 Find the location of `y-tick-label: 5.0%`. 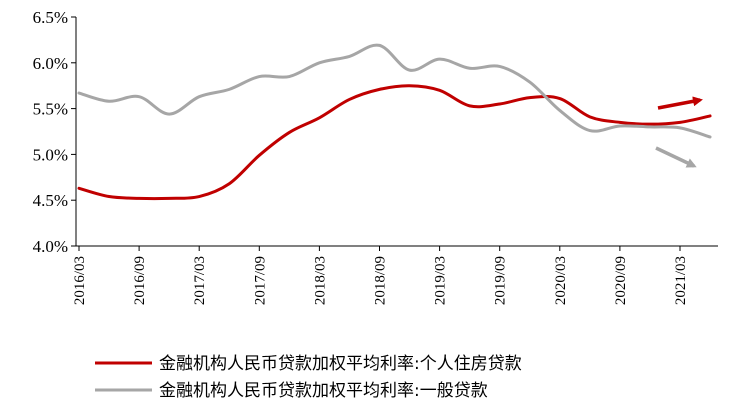

y-tick-label: 5.0% is located at coordinates (50, 154).